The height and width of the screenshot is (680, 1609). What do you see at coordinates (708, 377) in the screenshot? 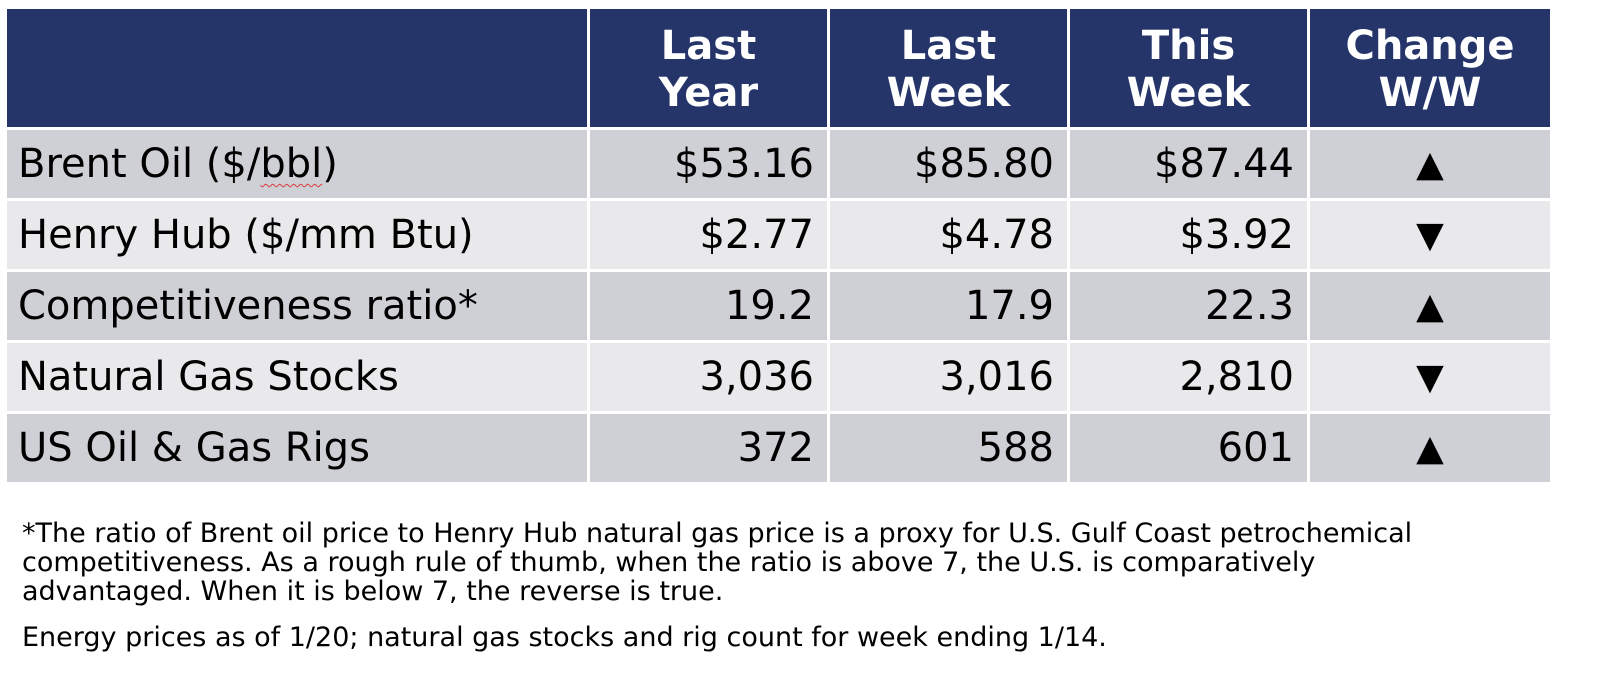
I see `last-year-value: 3,036` at bounding box center [708, 377].